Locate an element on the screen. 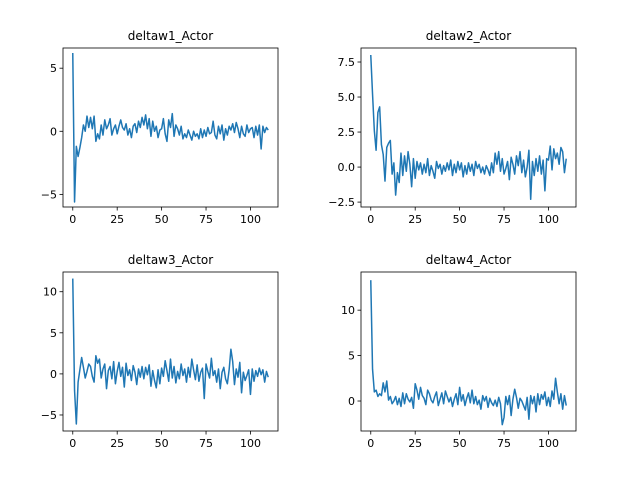 The image size is (639, 479). subplot-title: deltaw2_Actor is located at coordinates (468, 36).